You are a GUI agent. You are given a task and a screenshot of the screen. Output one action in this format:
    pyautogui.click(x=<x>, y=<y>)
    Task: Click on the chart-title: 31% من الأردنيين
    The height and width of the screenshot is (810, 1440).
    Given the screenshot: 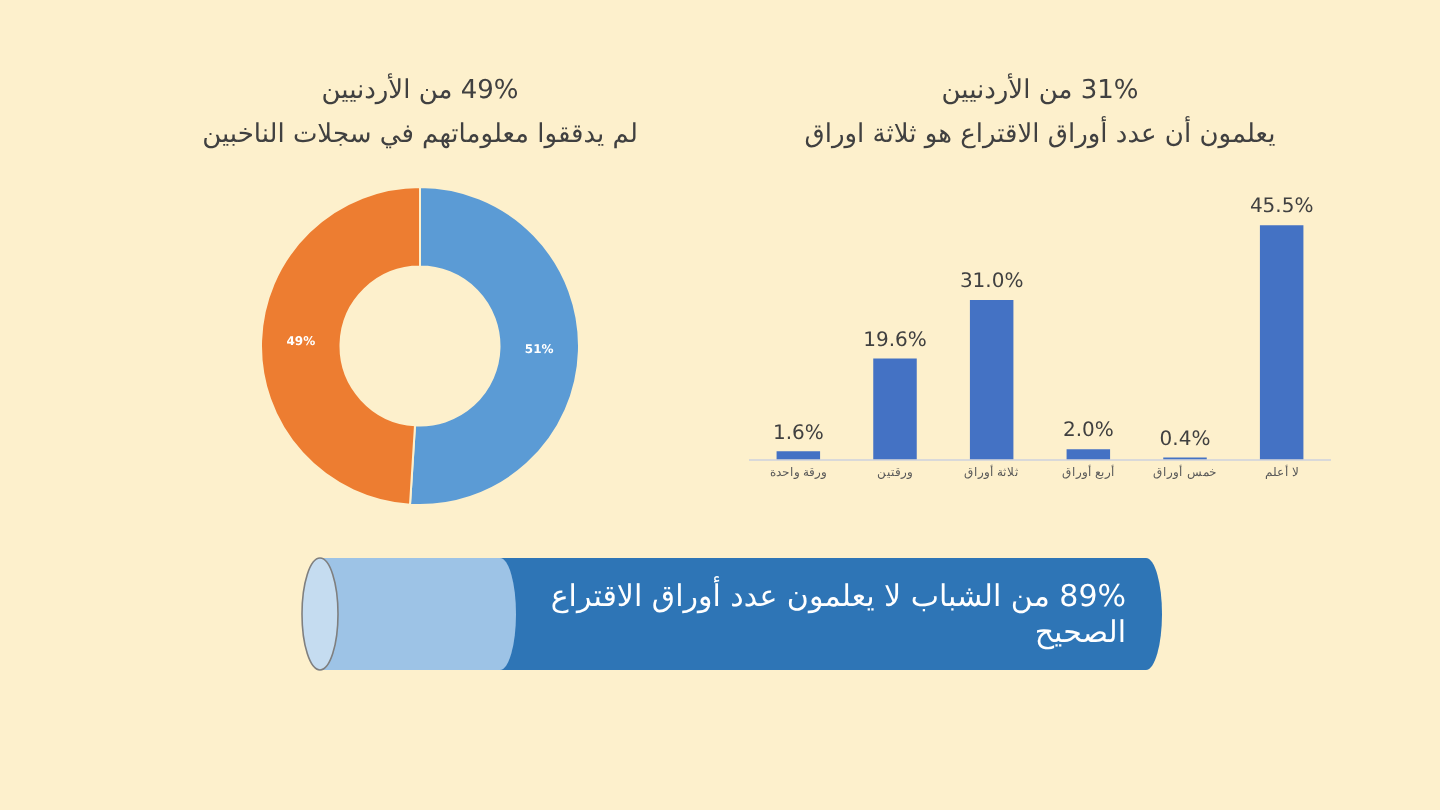 What is the action you would take?
    pyautogui.click(x=1040, y=91)
    